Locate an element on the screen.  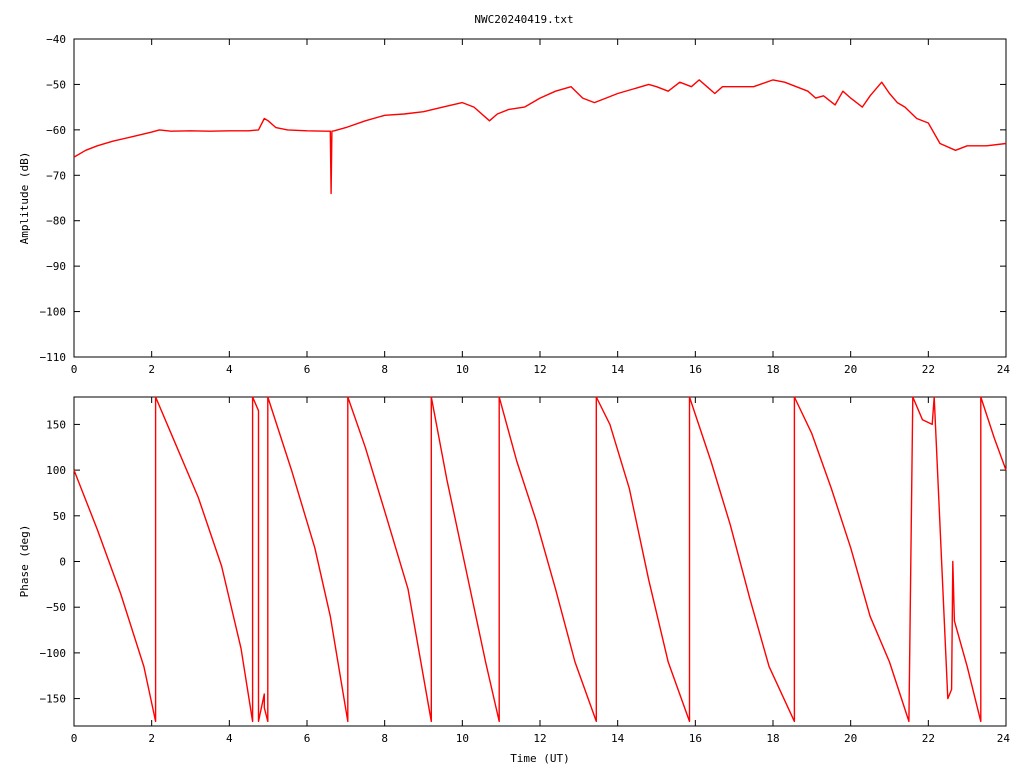
amplitude-x-tick-label: 0 is located at coordinates (74, 369).